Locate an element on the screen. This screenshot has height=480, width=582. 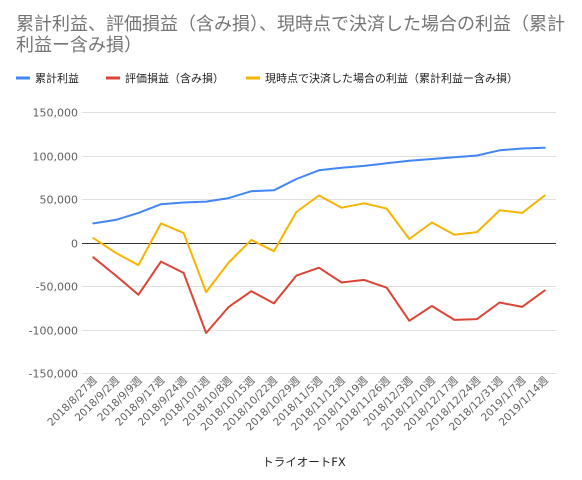
y-tick-label: 50,000 is located at coordinates (59, 200).